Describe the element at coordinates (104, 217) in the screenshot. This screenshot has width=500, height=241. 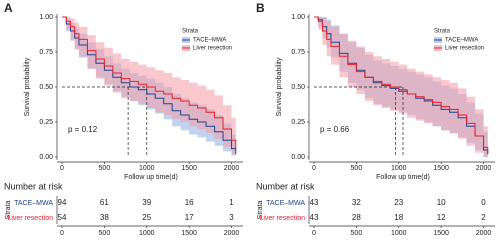
I see `risk-count: 38` at that location.